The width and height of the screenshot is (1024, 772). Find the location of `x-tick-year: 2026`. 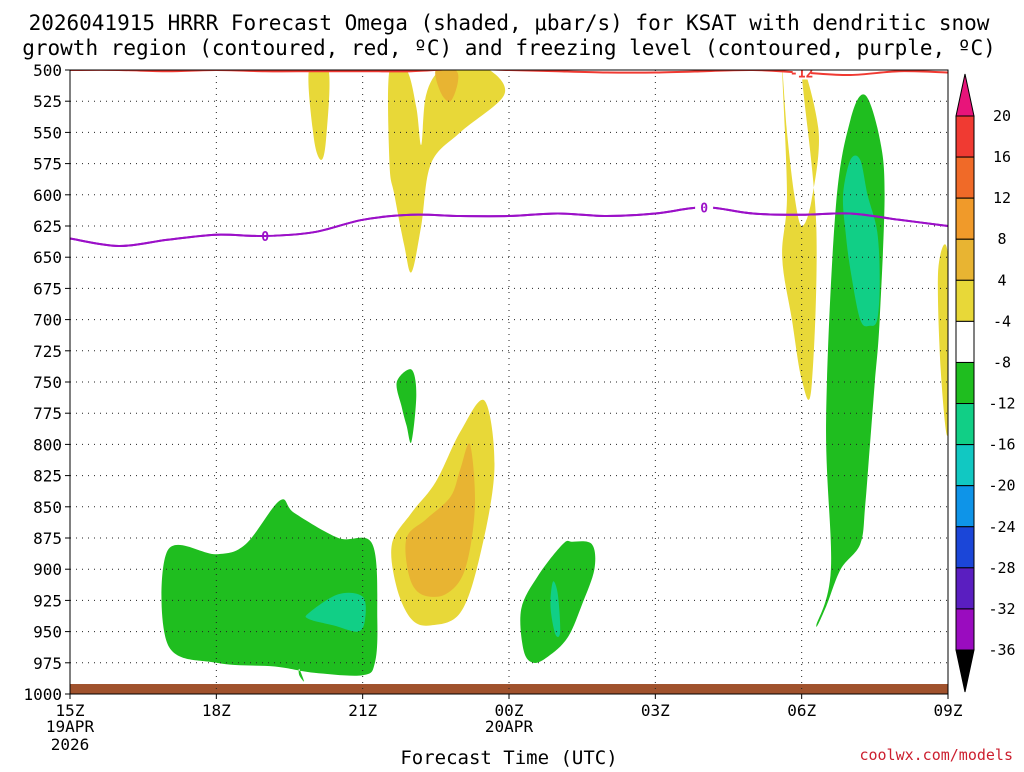

x-tick-year: 2026 is located at coordinates (70, 744).